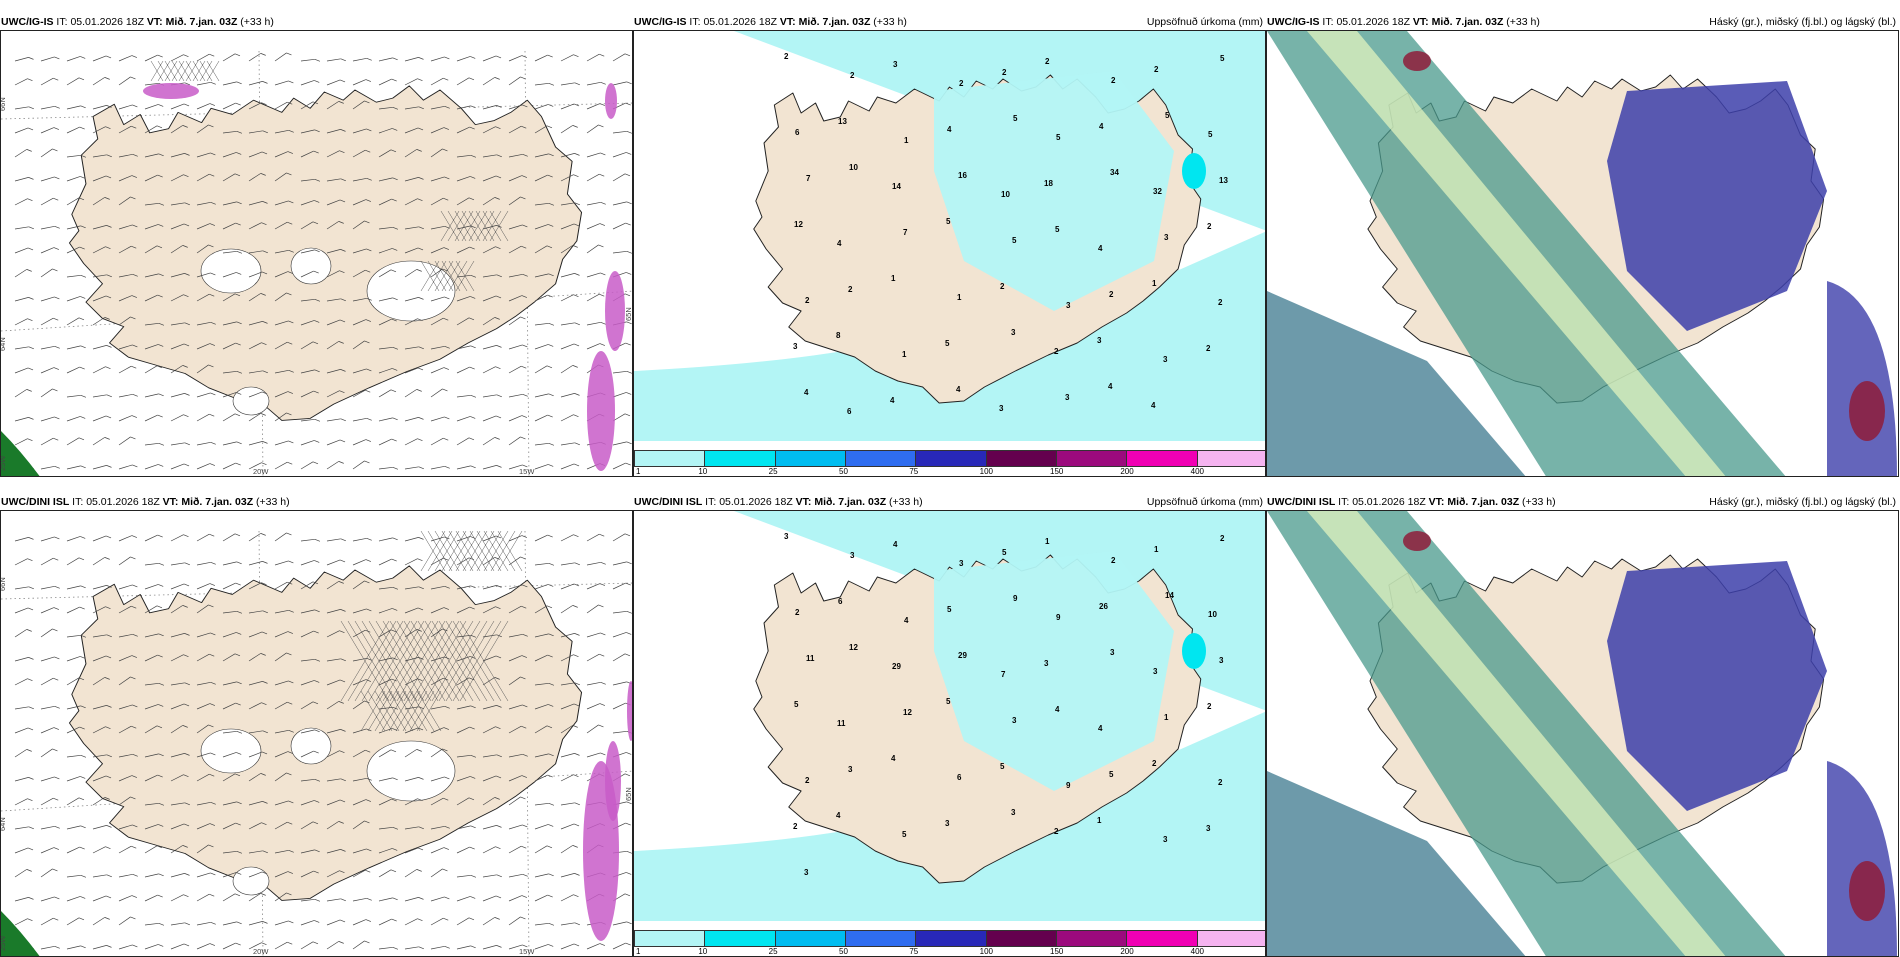  I want to click on precip-value-label: 7, so click(1003, 674).